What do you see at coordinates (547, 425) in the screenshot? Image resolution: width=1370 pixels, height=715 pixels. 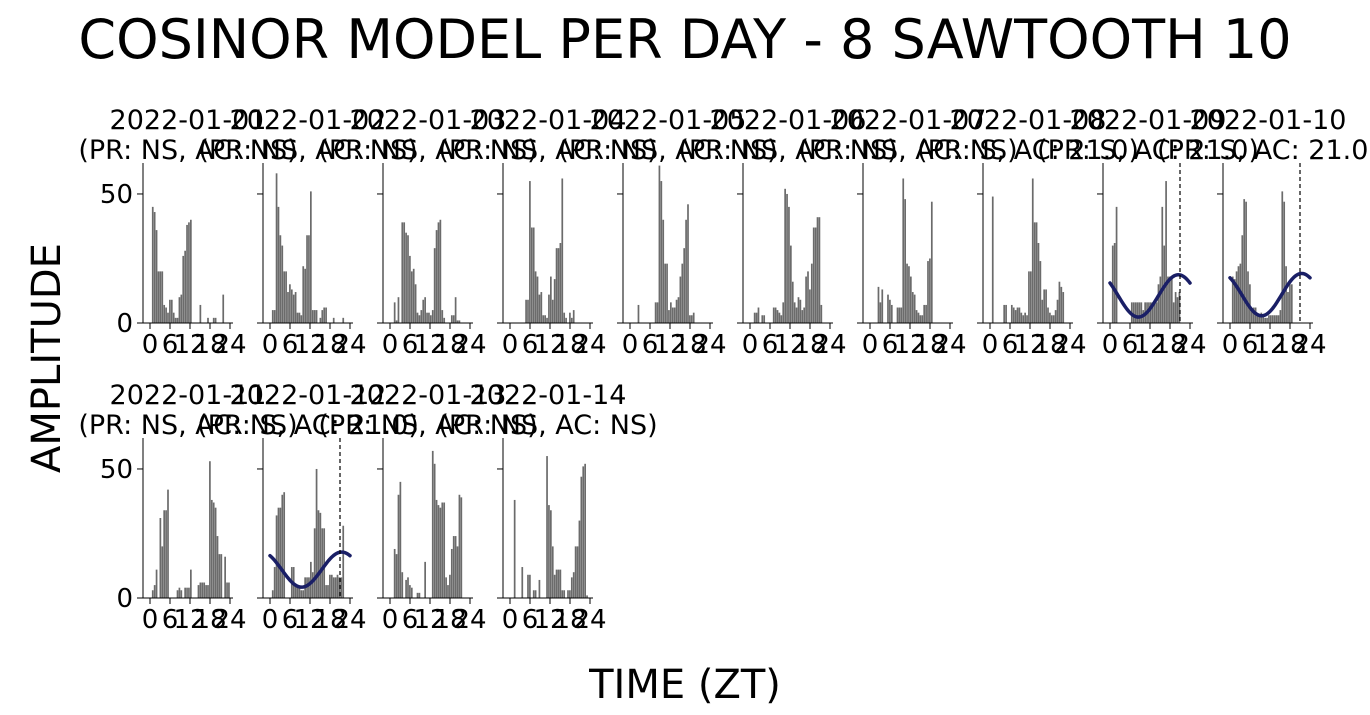 I see `subplot-subtitle: (PR: NS, AC: NS)` at bounding box center [547, 425].